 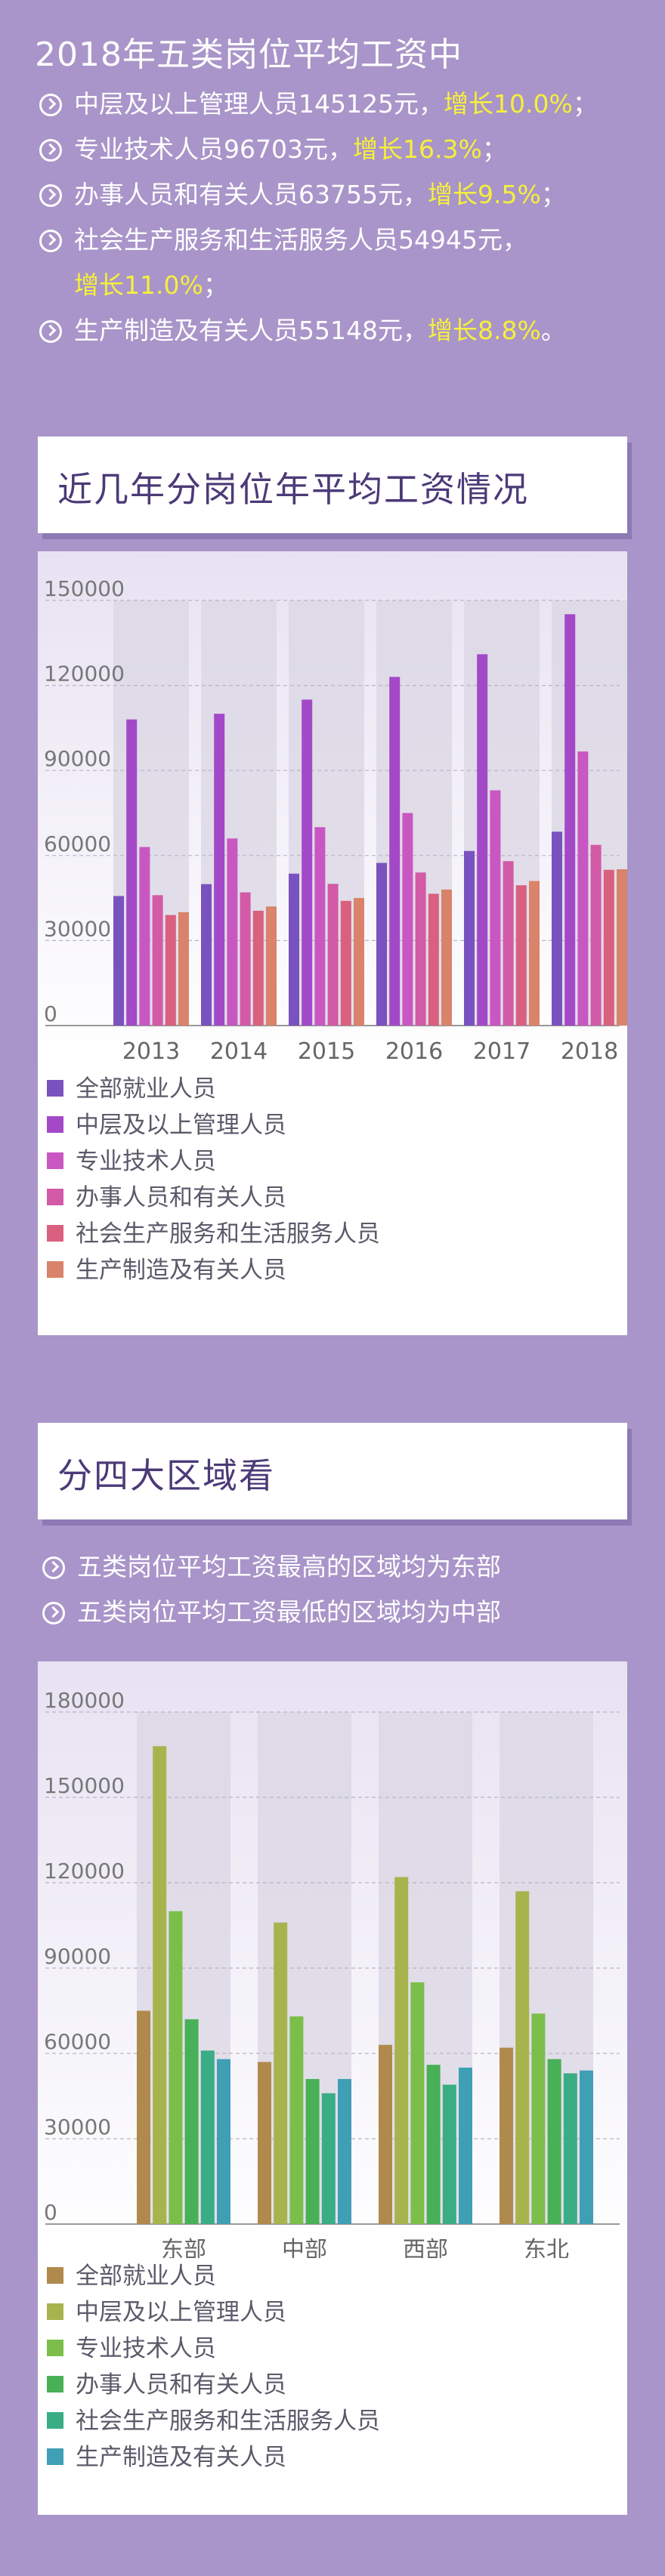 I want to click on section-title: 分四大区域看, so click(x=166, y=1475).